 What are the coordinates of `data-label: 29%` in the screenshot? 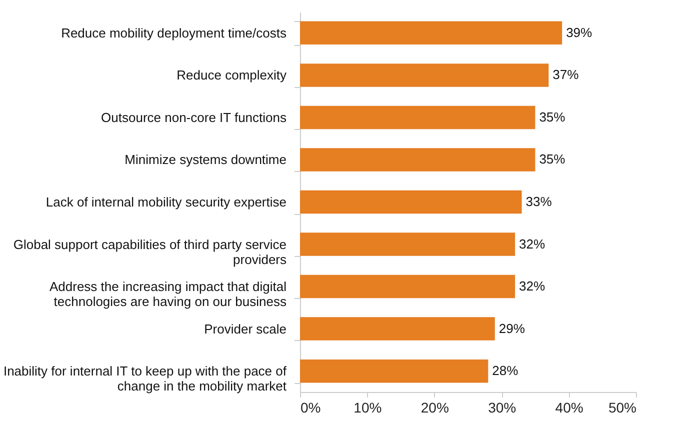 It's located at (512, 328).